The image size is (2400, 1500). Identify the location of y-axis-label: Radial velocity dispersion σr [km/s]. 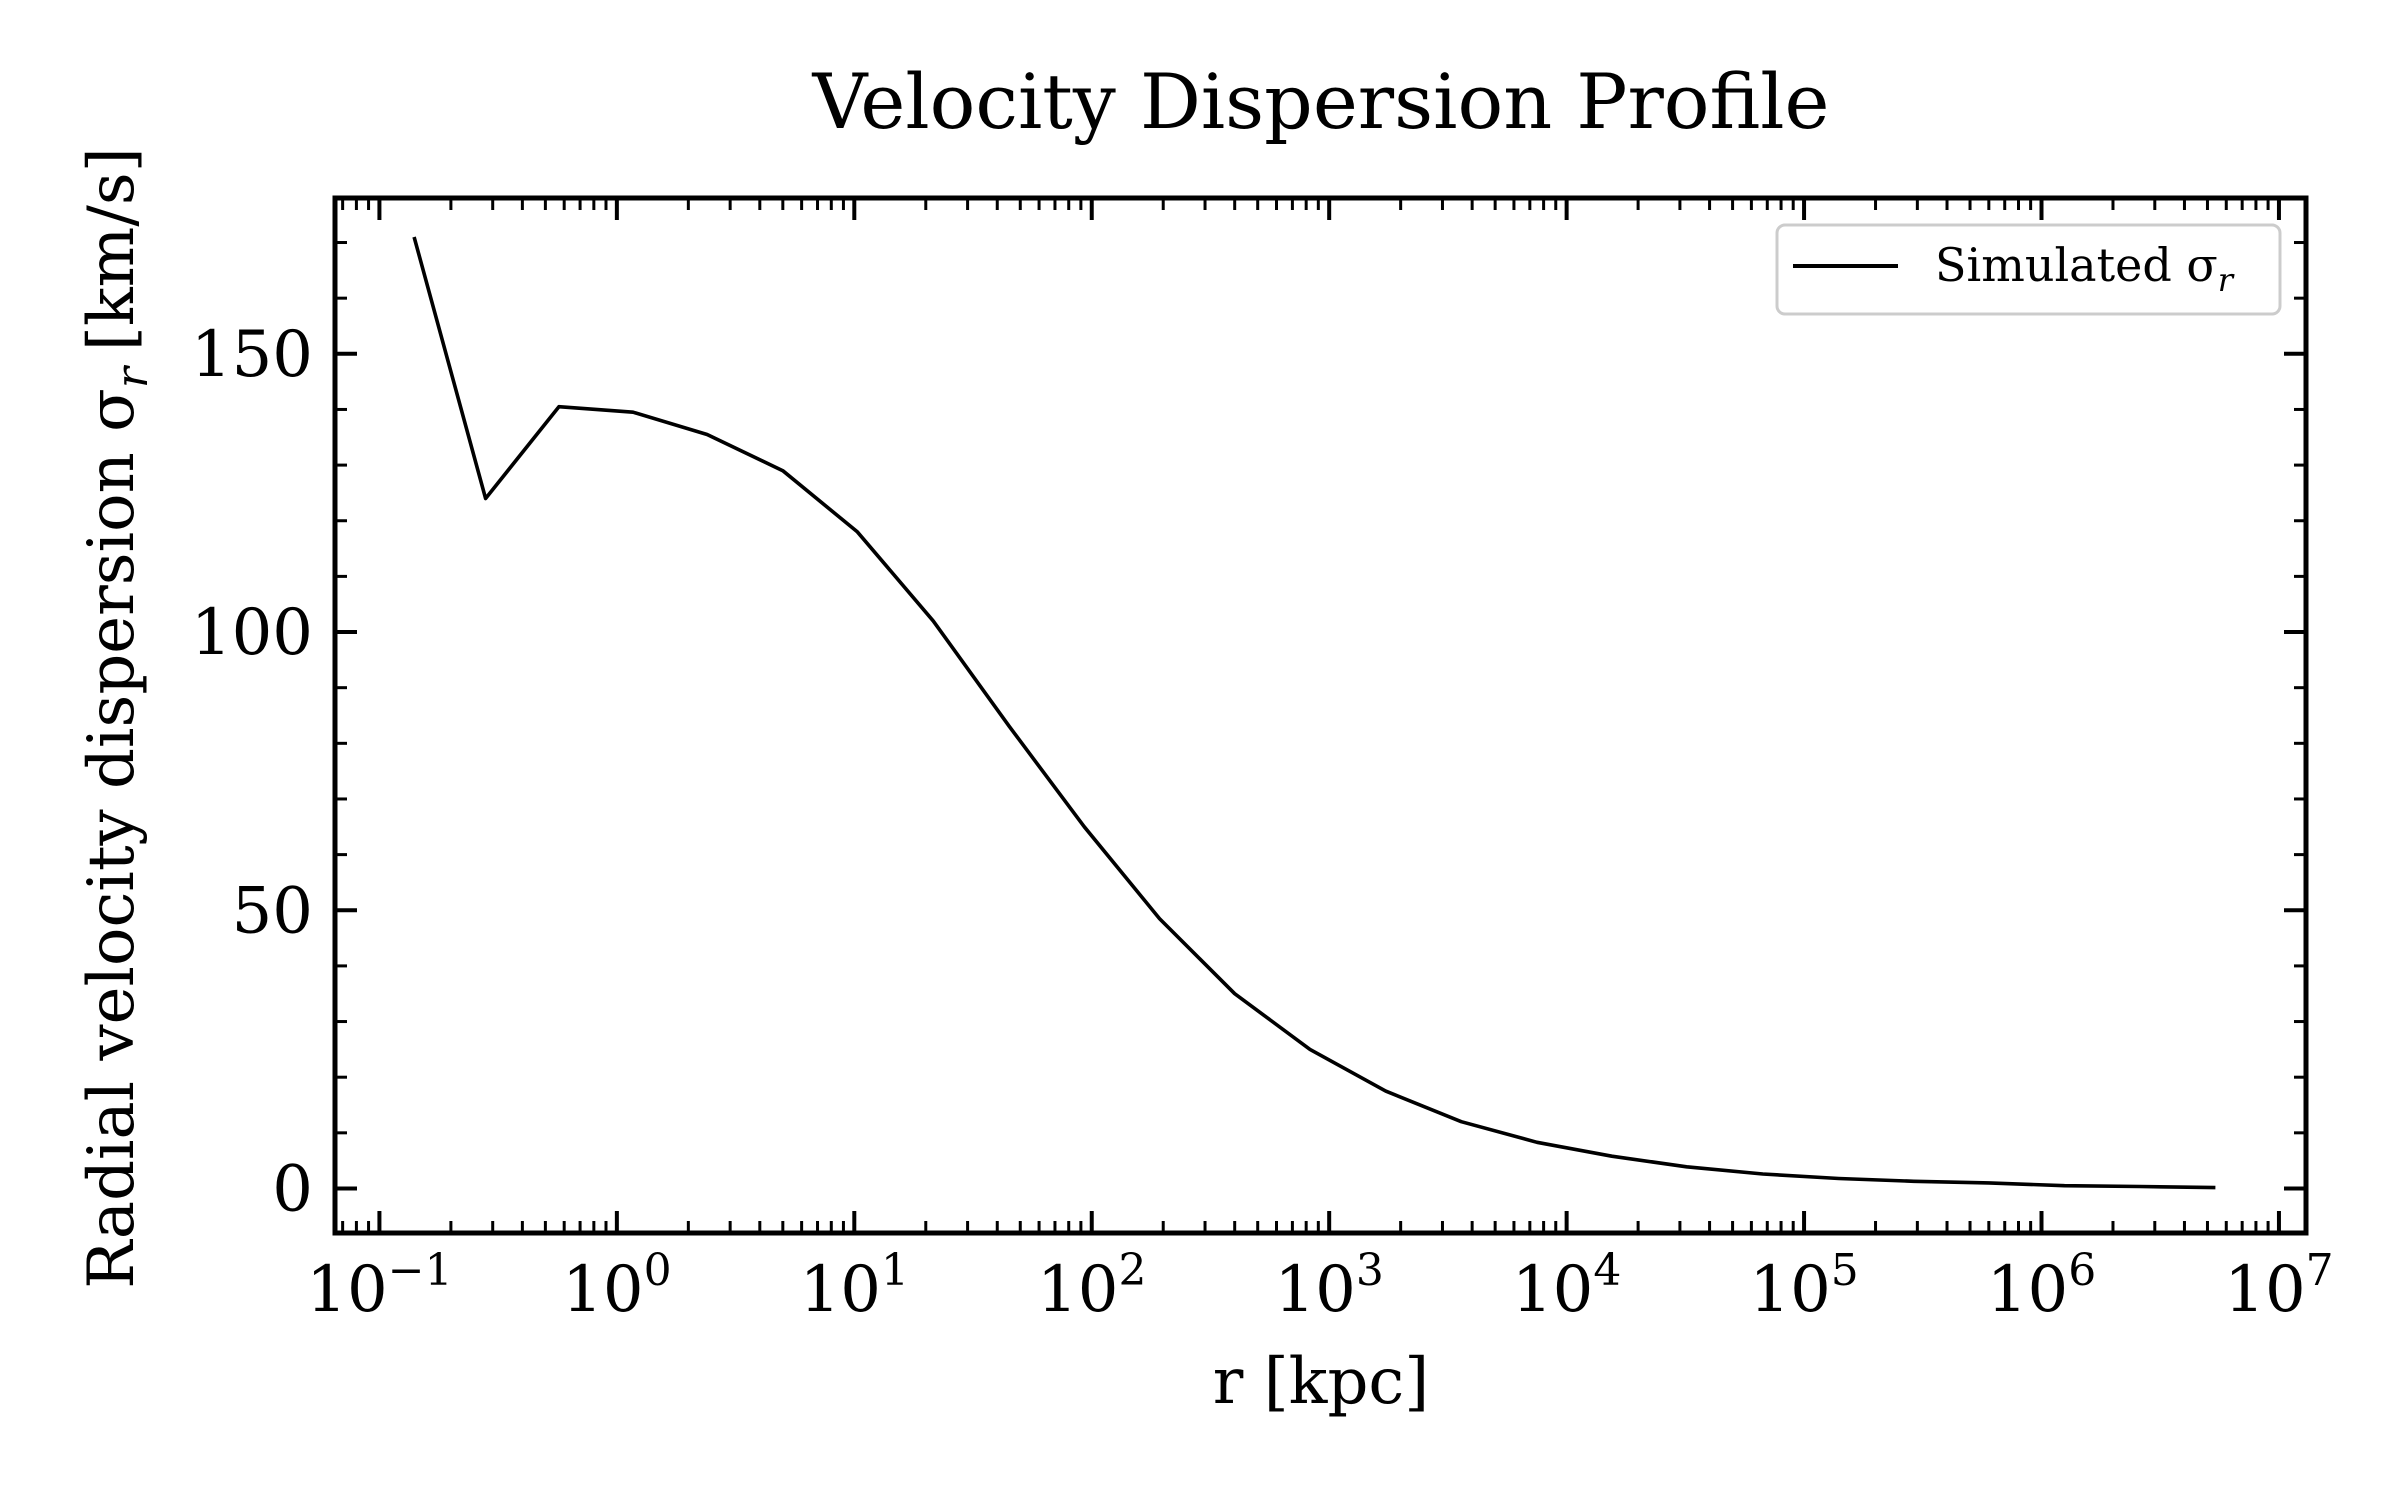
(116, 717).